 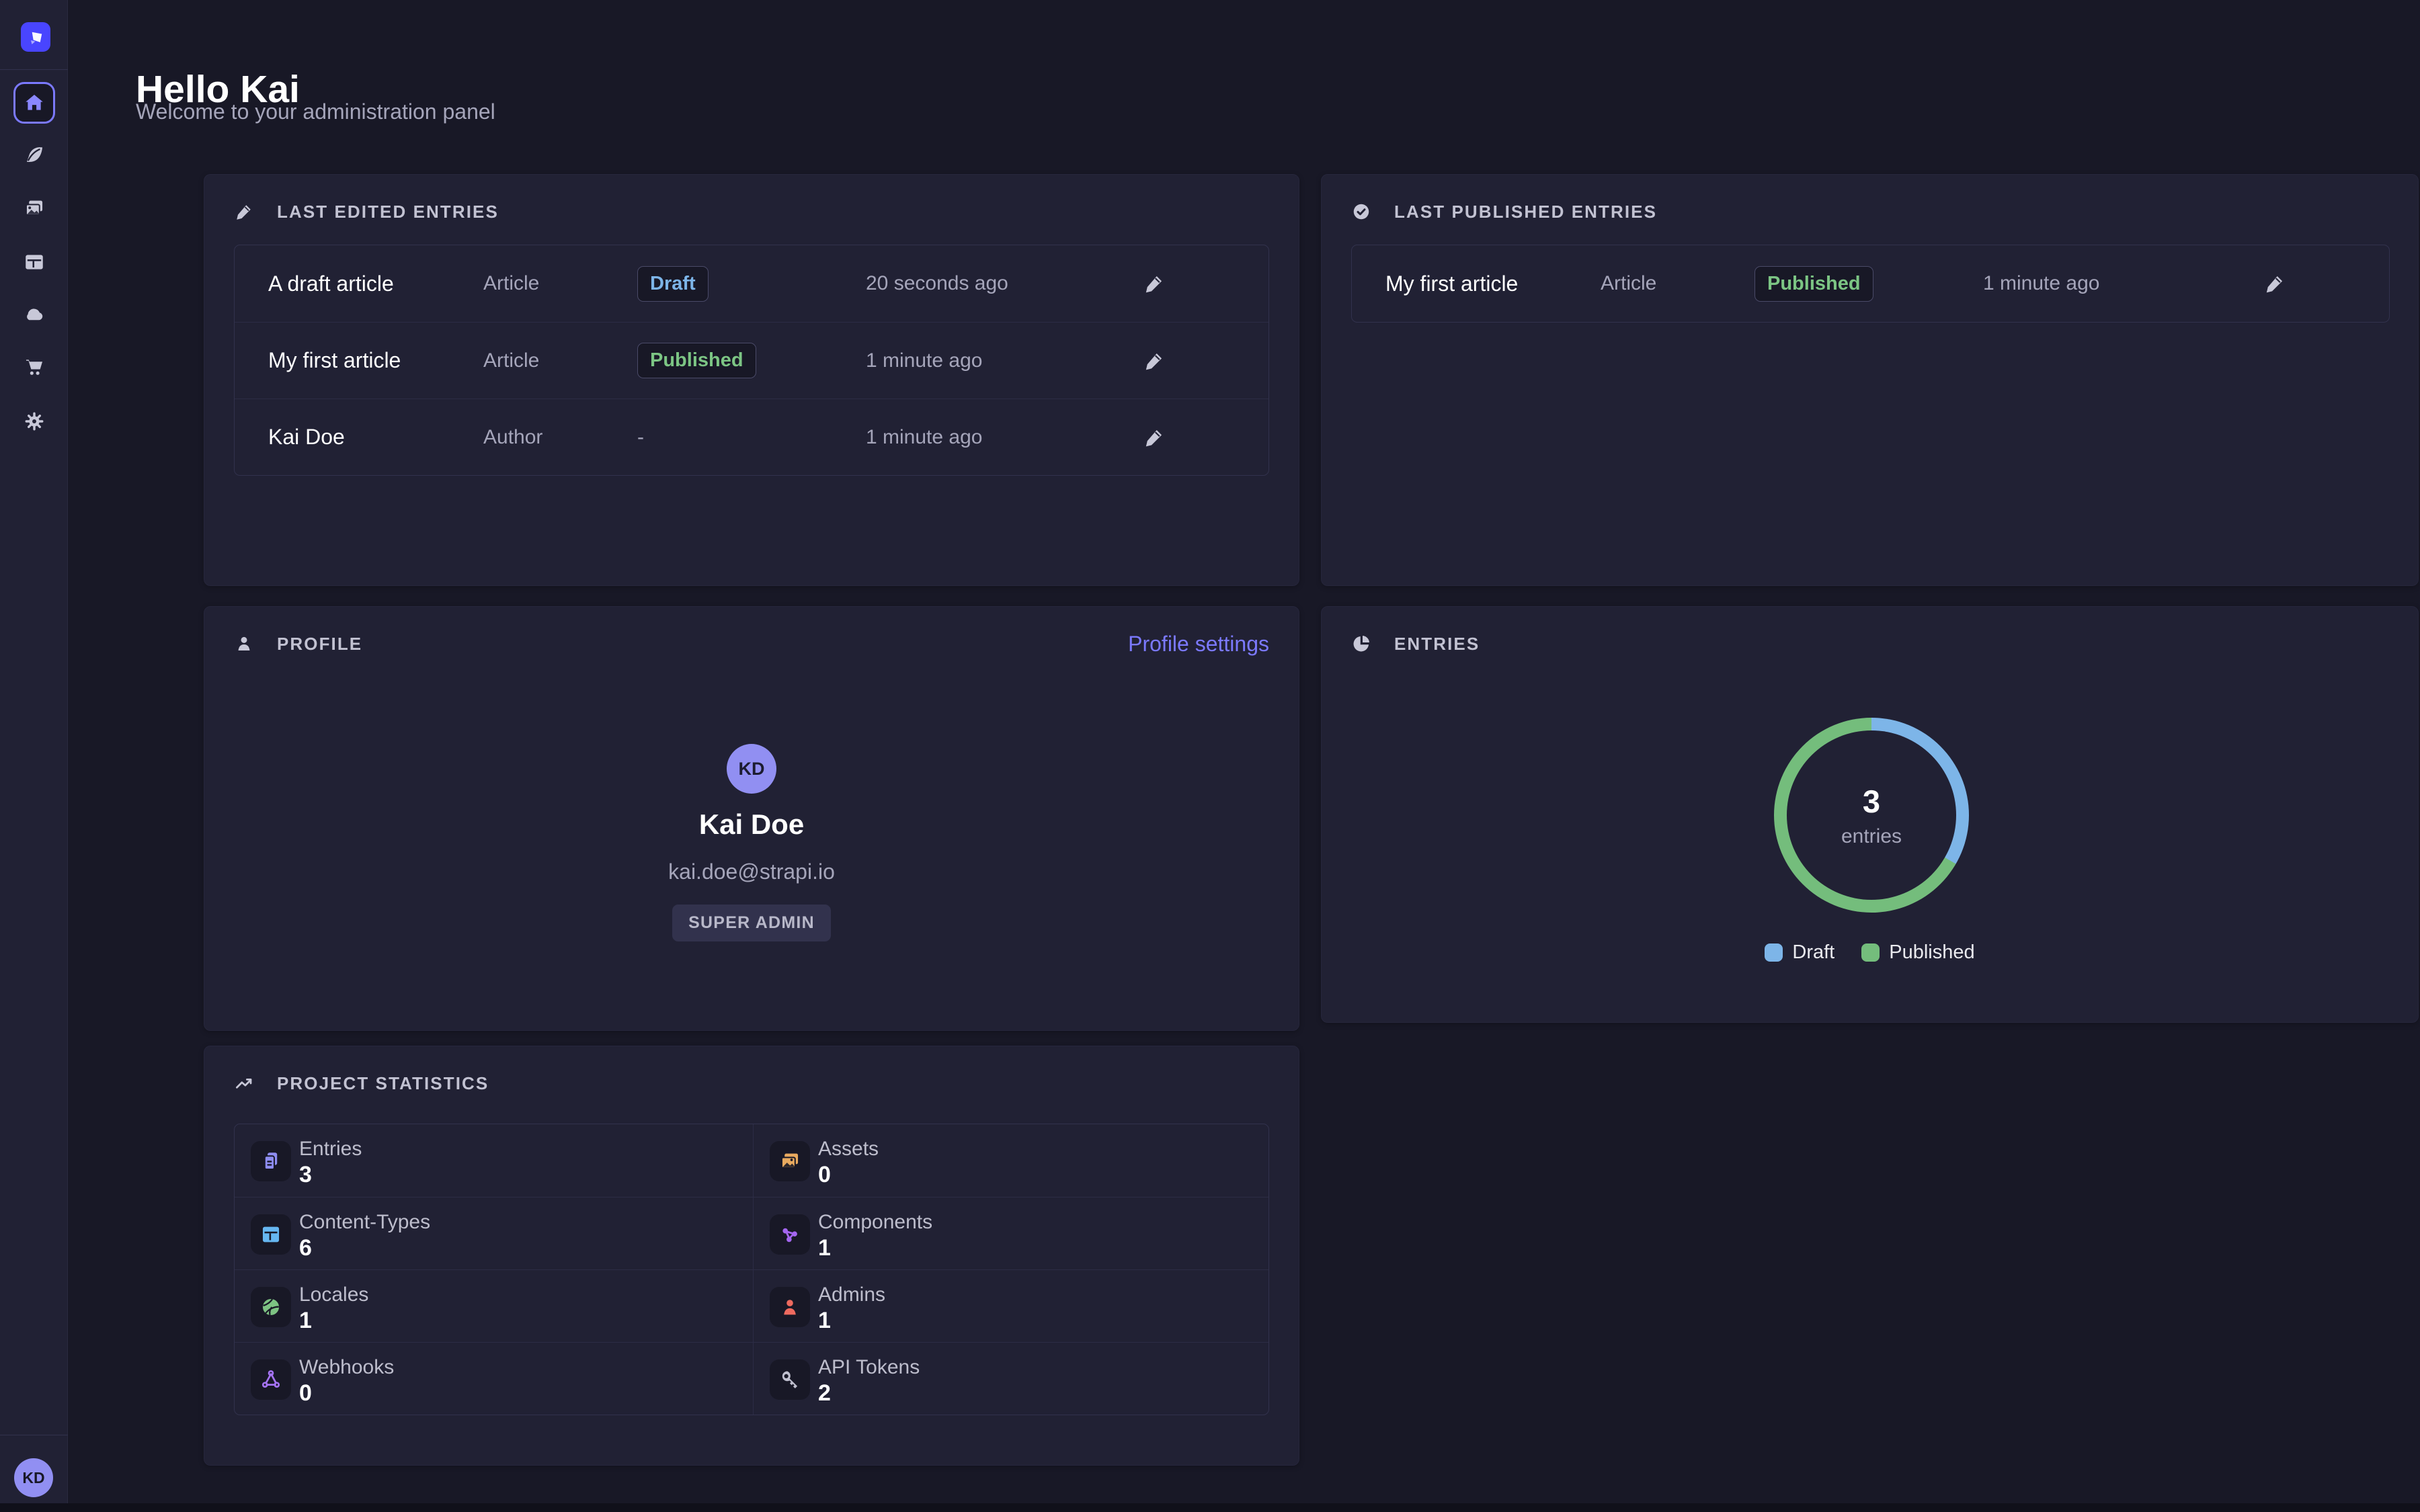 What do you see at coordinates (1010, 1379) in the screenshot?
I see `stat-api-tokens: API Tokens 2` at bounding box center [1010, 1379].